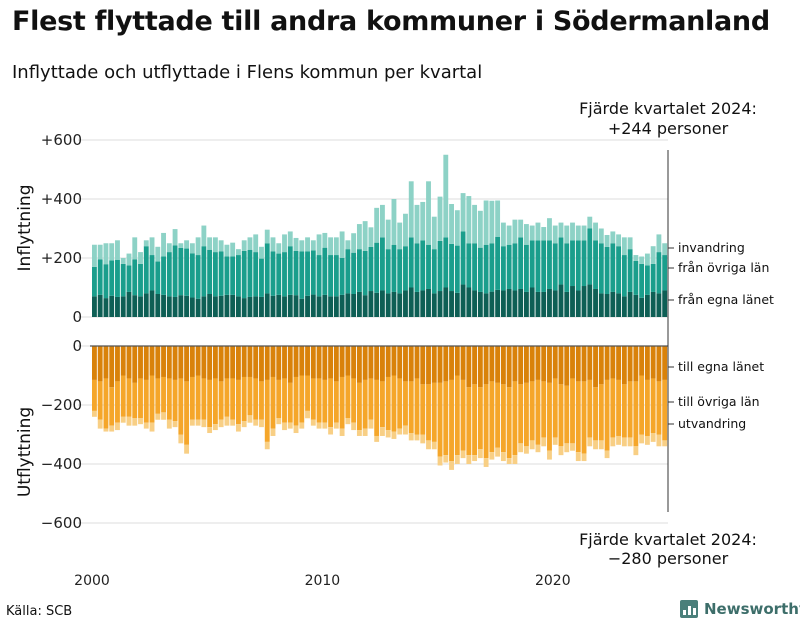 The width and height of the screenshot is (800, 625). What do you see at coordinates (723, 267) in the screenshot?
I see `series-label-top-1: från övriga län` at bounding box center [723, 267].